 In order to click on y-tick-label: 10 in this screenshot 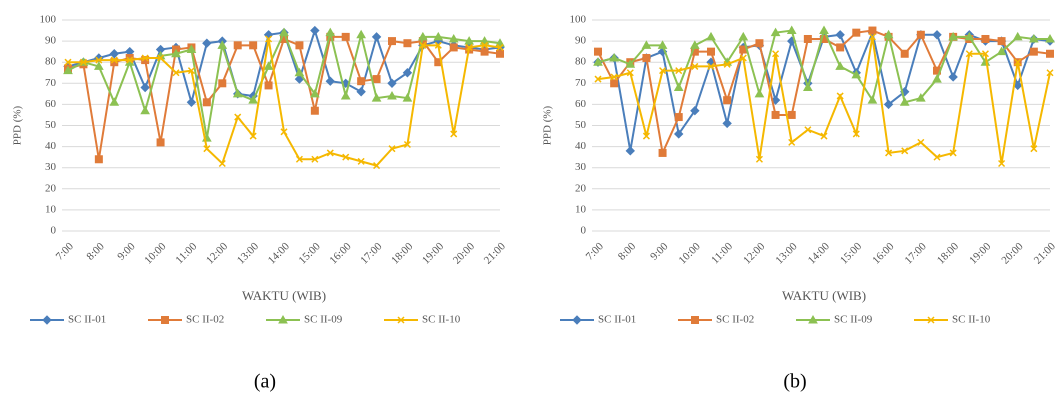, I will do `click(581, 209)`.